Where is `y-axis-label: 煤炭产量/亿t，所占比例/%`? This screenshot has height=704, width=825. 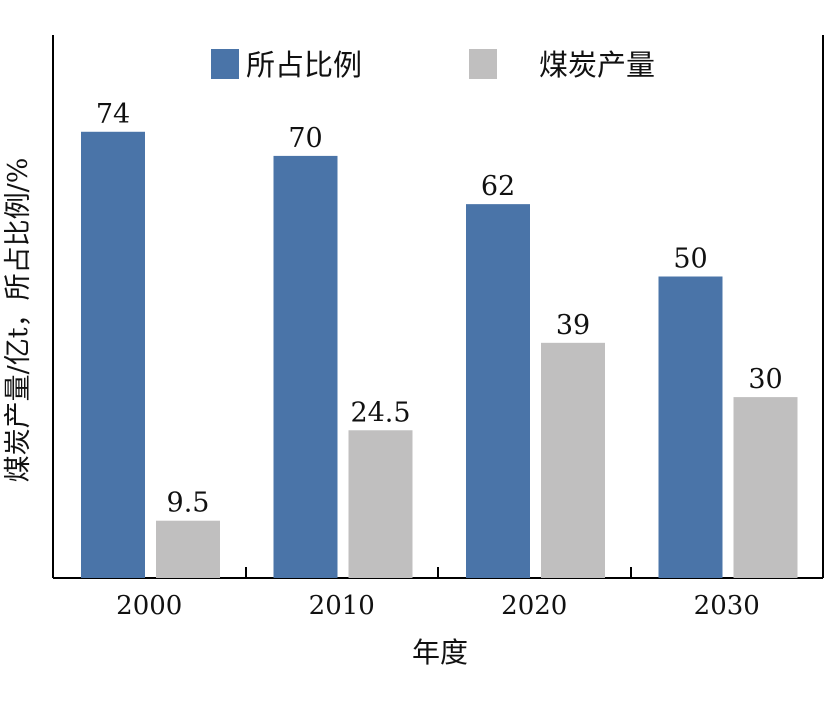 y-axis-label: 煤炭产量/亿t，所占比例/% is located at coordinates (18, 320).